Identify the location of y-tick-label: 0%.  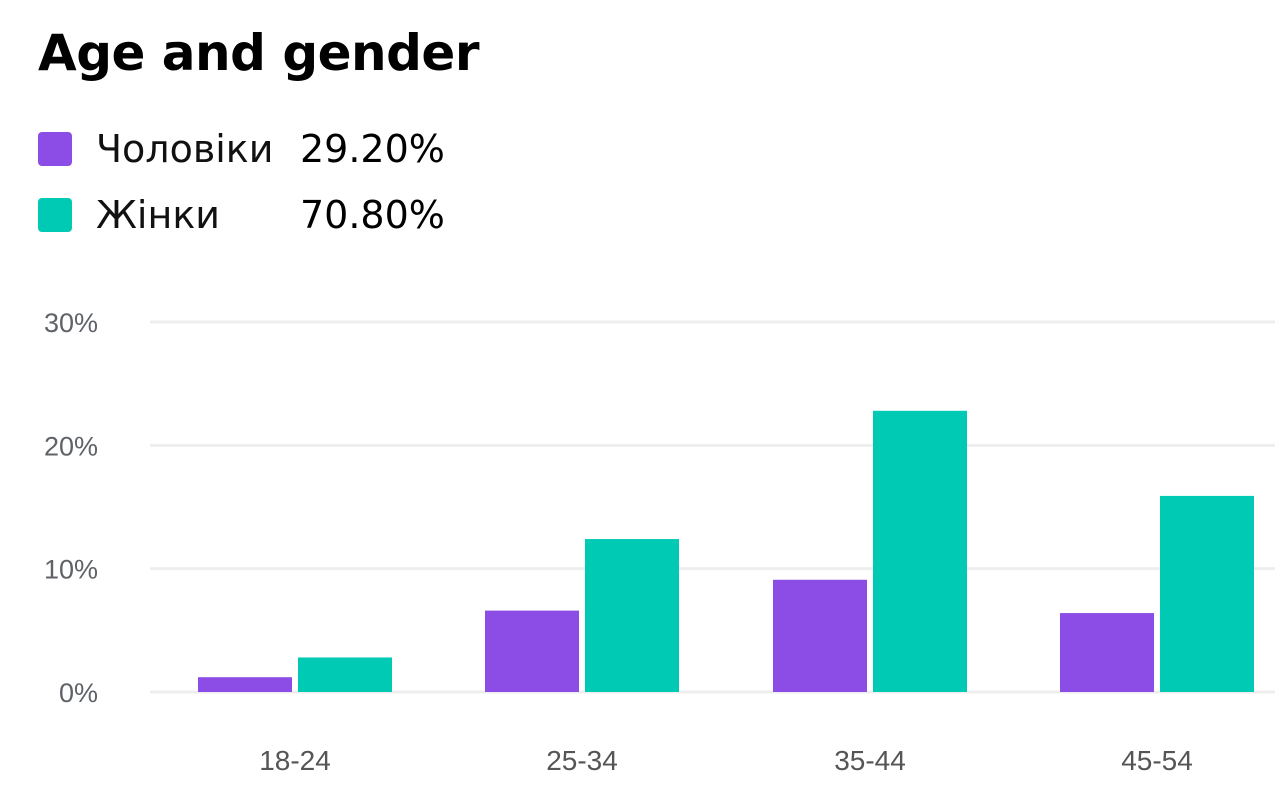
(78, 693).